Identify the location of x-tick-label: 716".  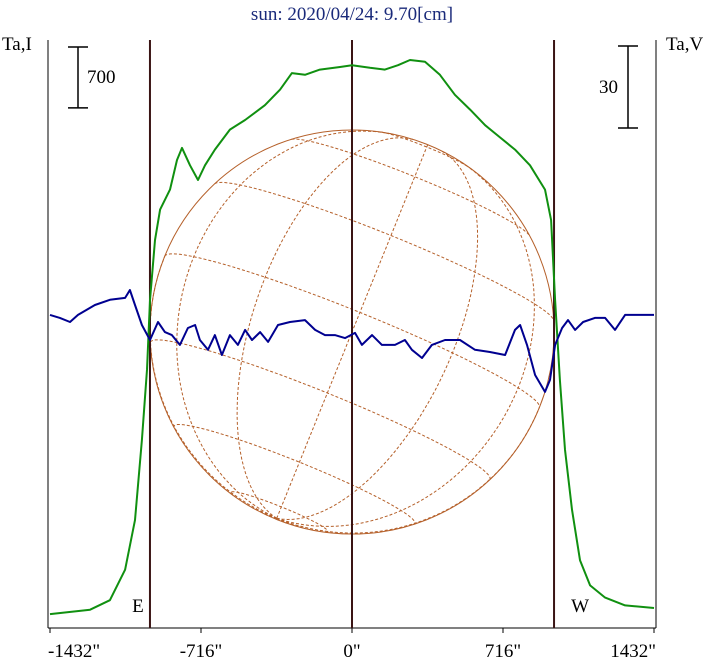
(503, 651).